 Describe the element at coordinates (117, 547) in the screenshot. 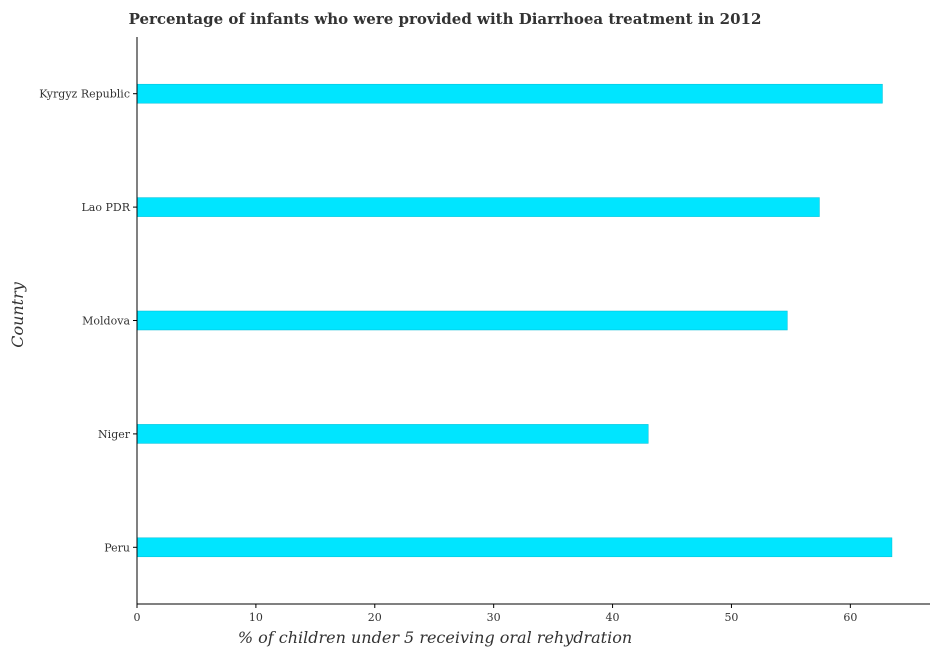

I see `y-tick-label: Peru` at that location.